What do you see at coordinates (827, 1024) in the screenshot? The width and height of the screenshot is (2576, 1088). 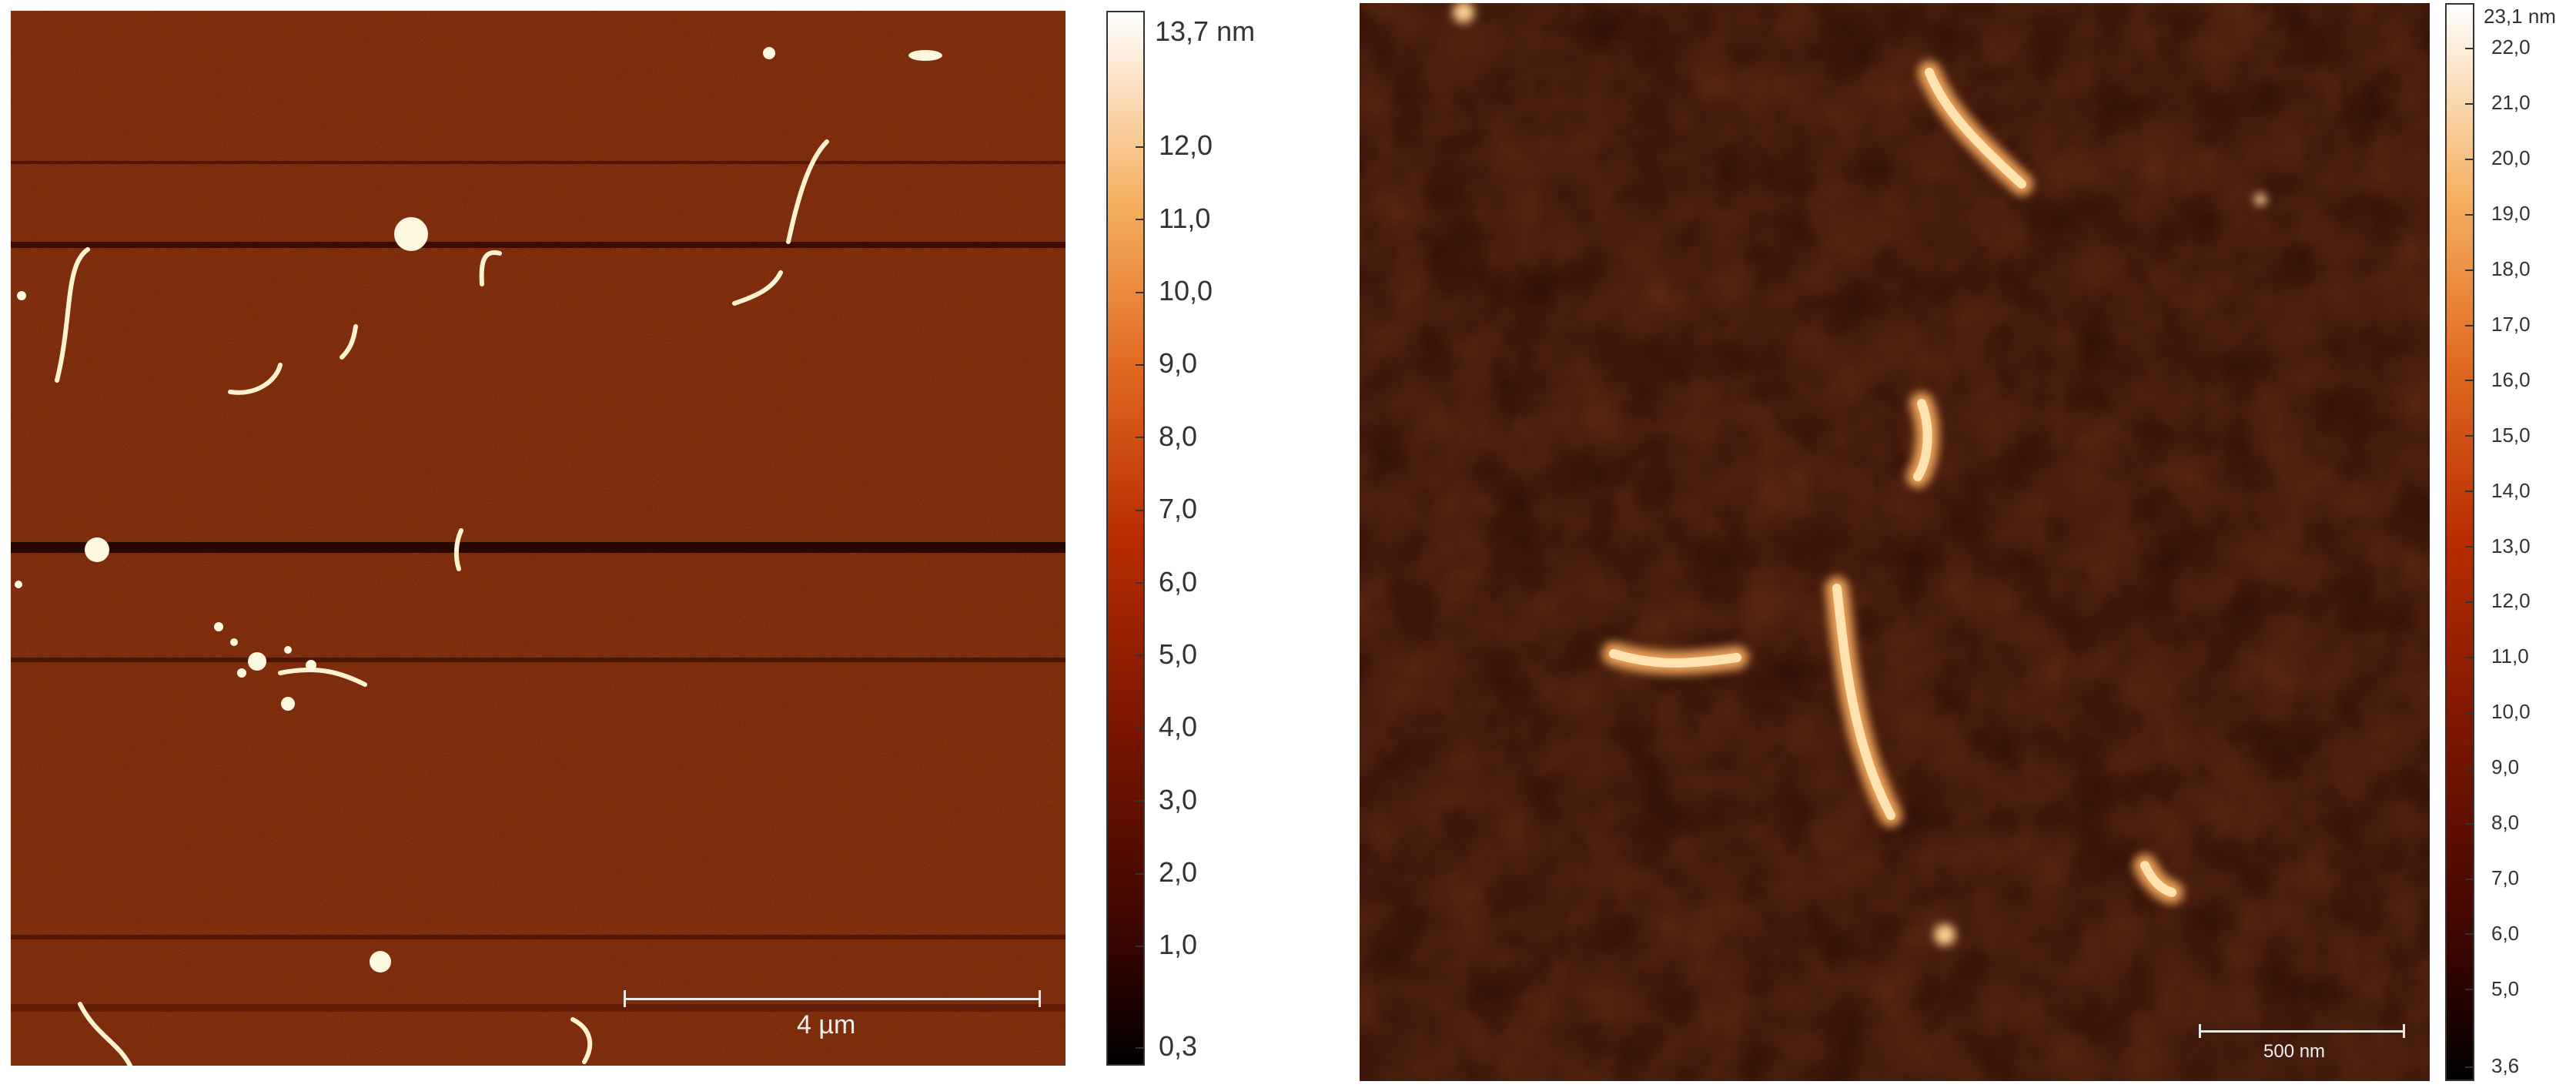 I see `left-scale-bar-label: 4 µm` at bounding box center [827, 1024].